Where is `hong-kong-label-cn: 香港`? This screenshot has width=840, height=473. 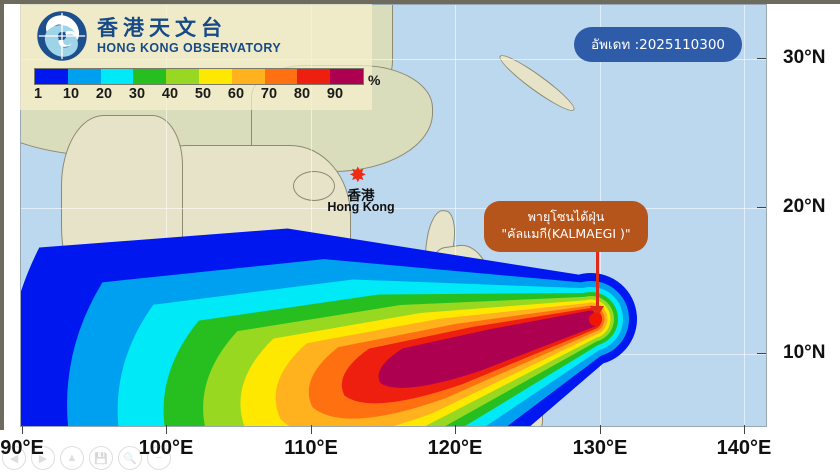 hong-kong-label-cn: 香港 is located at coordinates (361, 196).